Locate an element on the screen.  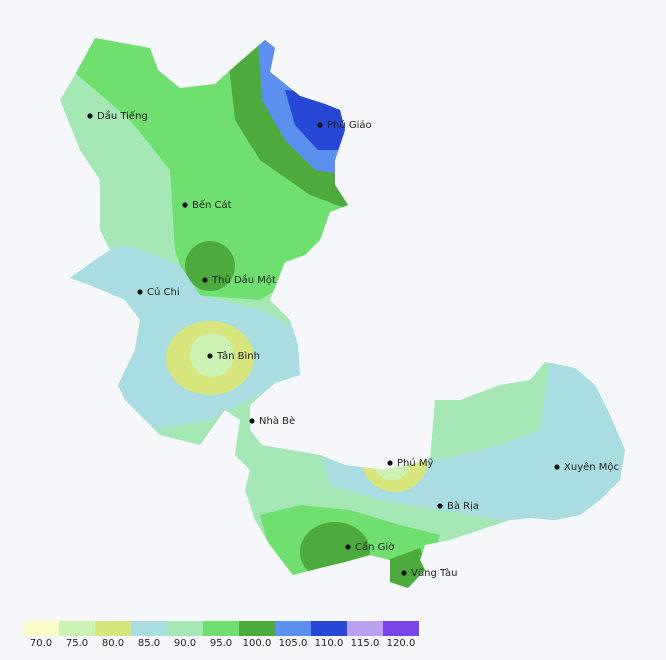
legend-label: 95.0 is located at coordinates (221, 643).